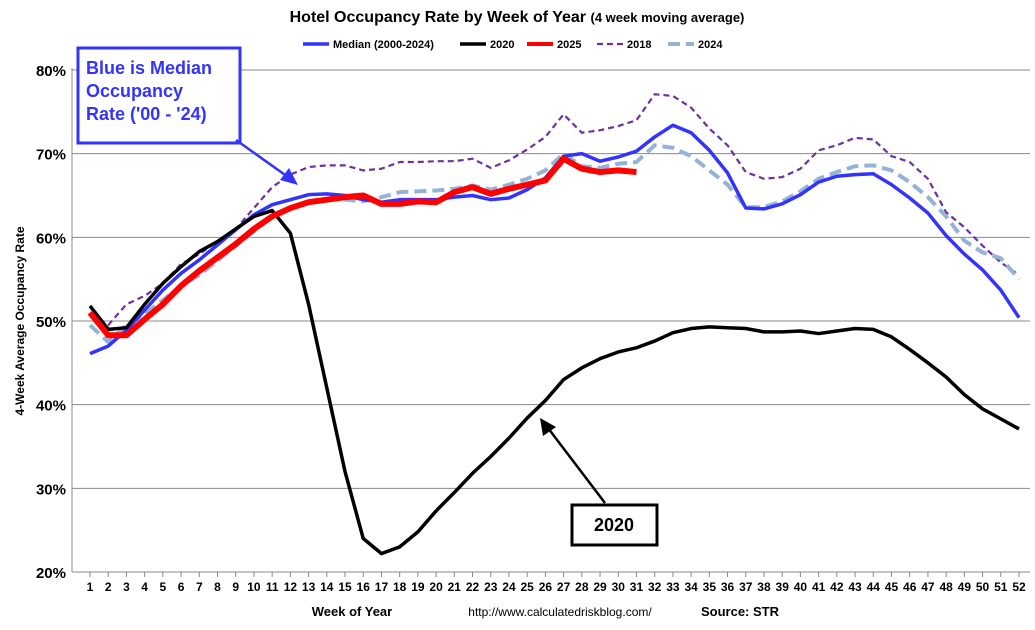 Image resolution: width=1035 pixels, height=630 pixels. I want to click on y-axis-ticks: 20% 30% 40% 50% 60% 70% 80%, so click(51, 322).